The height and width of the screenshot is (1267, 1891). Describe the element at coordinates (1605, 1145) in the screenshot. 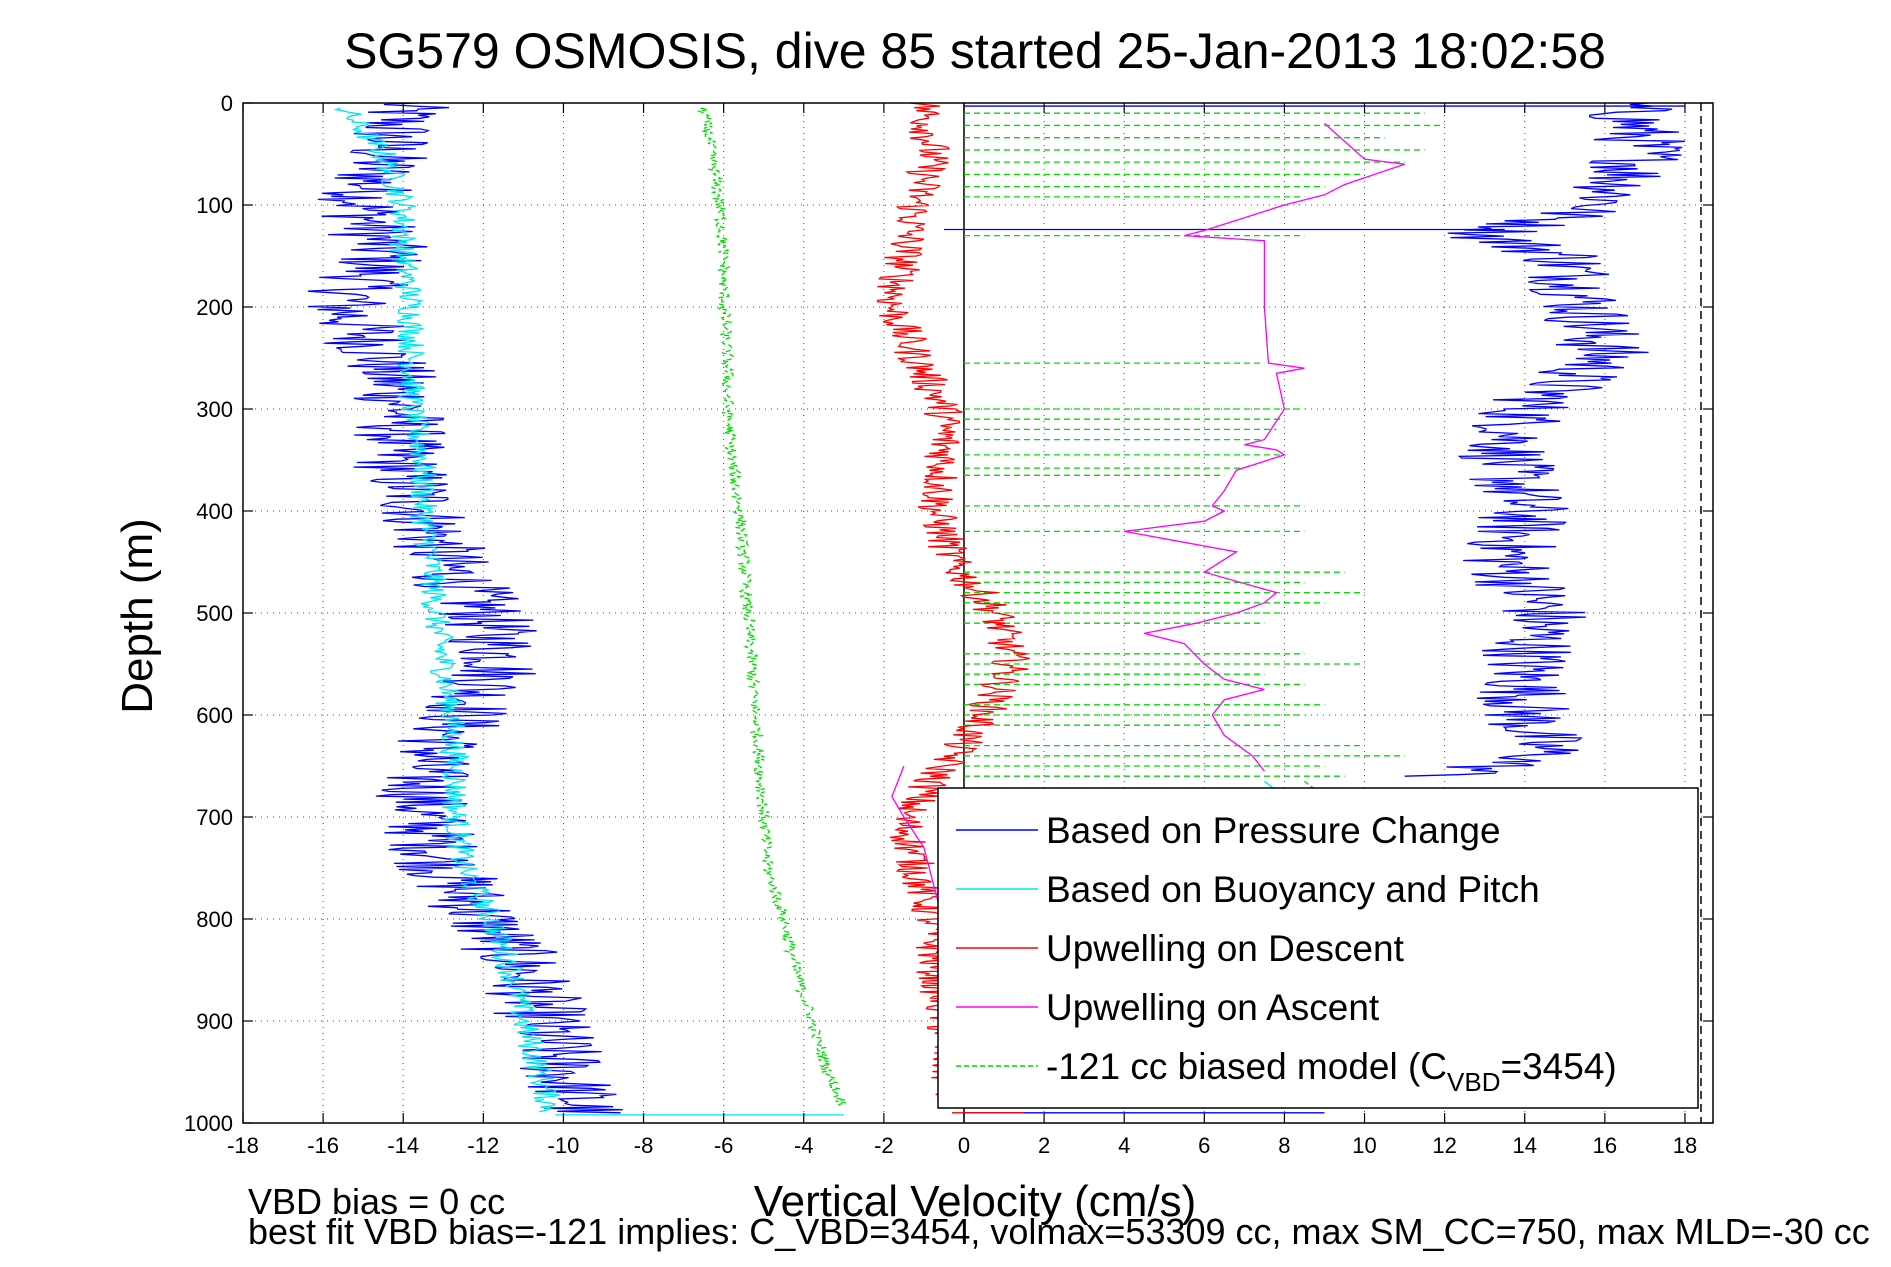

I see `x-tick-label: 16` at that location.